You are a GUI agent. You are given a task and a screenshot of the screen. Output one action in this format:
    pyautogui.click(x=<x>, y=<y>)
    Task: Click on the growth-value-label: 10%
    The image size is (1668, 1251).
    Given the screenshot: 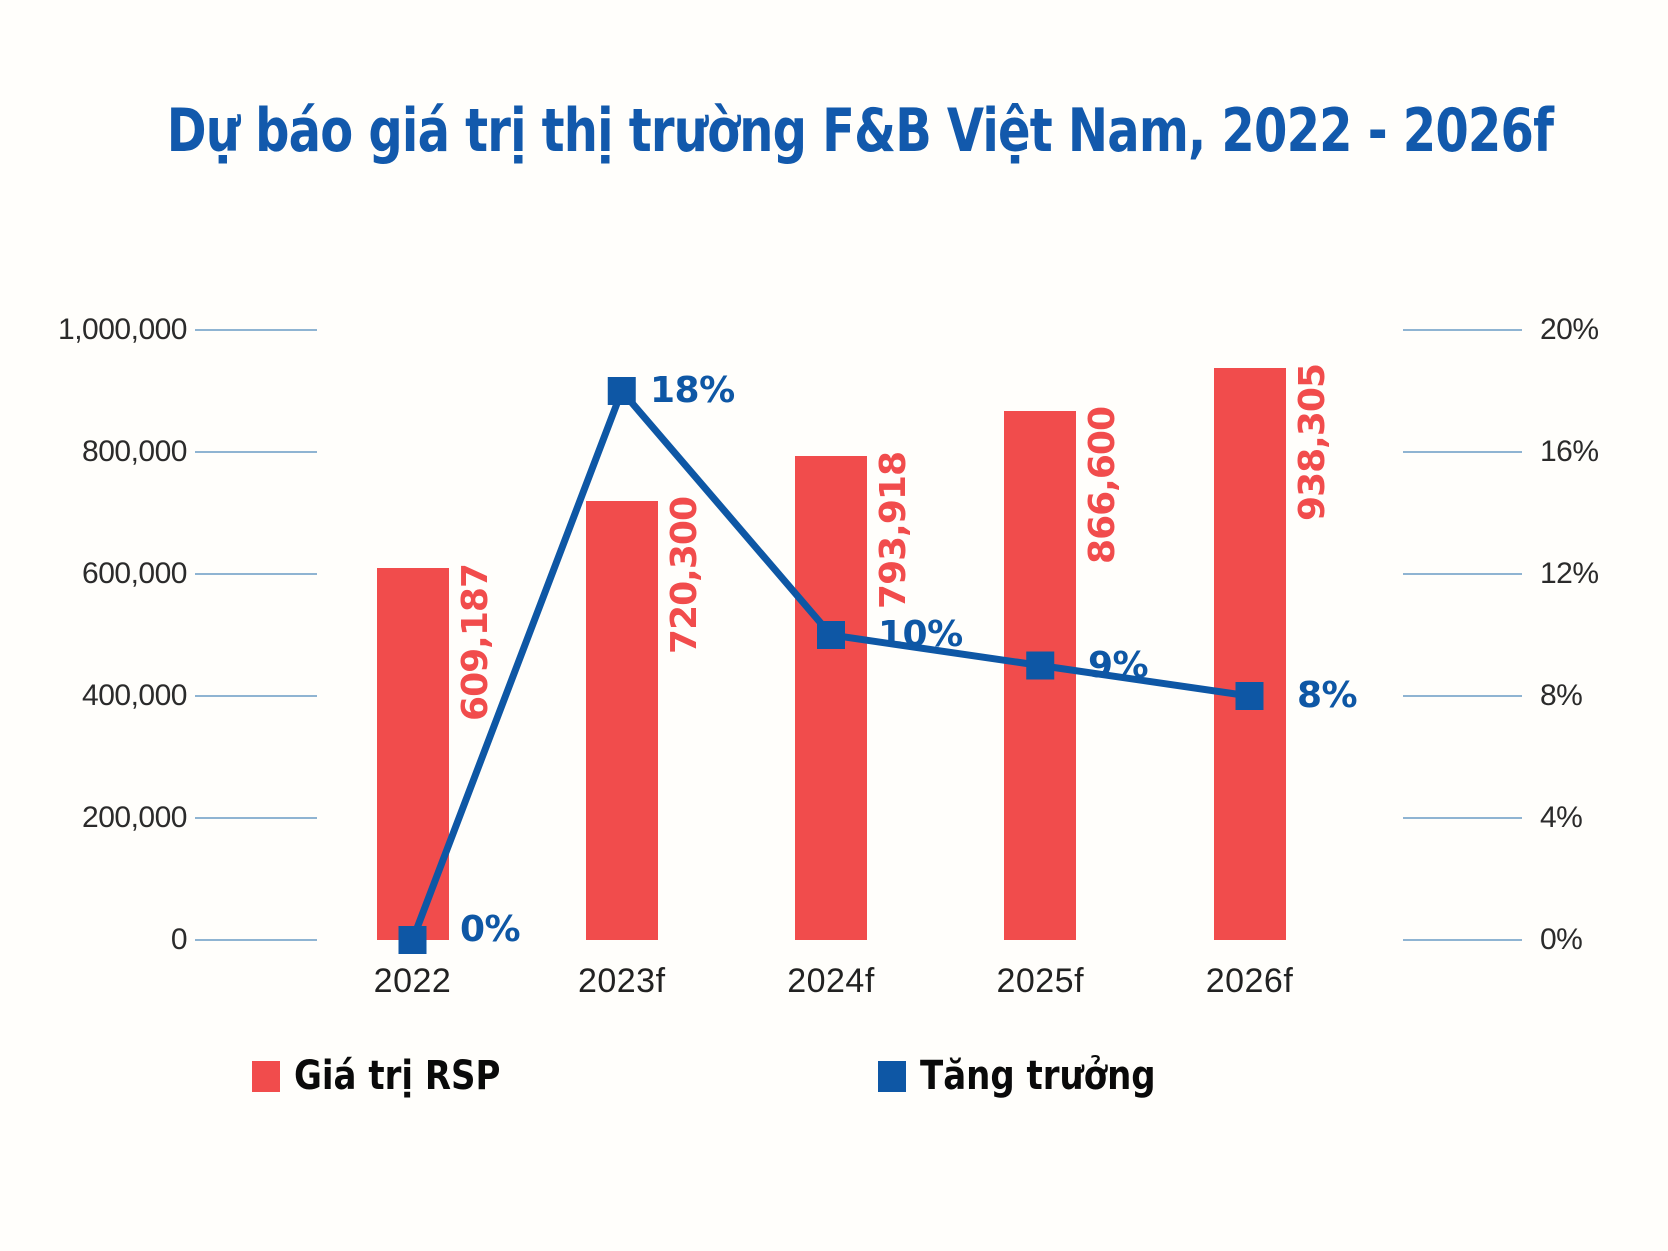 What is the action you would take?
    pyautogui.click(x=920, y=634)
    